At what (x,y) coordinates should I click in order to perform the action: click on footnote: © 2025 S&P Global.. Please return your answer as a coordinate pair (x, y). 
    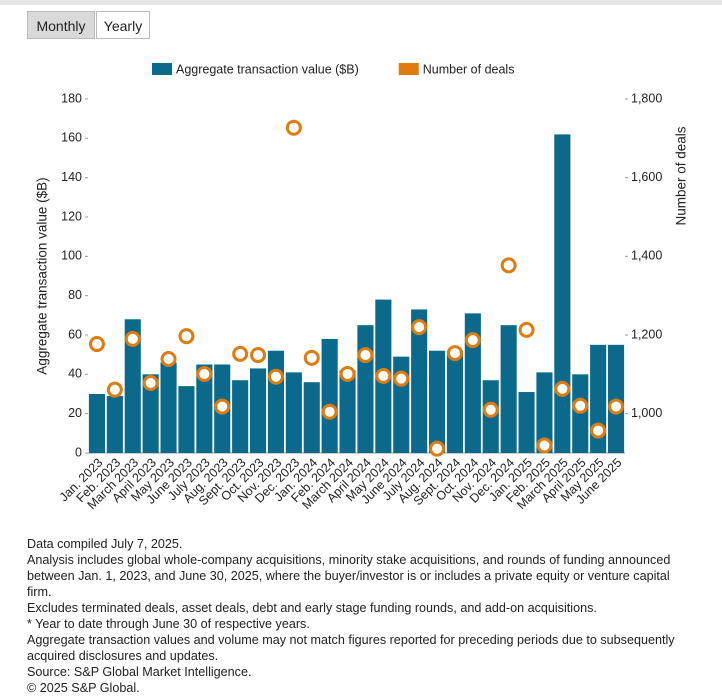
    Looking at the image, I should click on (83, 688).